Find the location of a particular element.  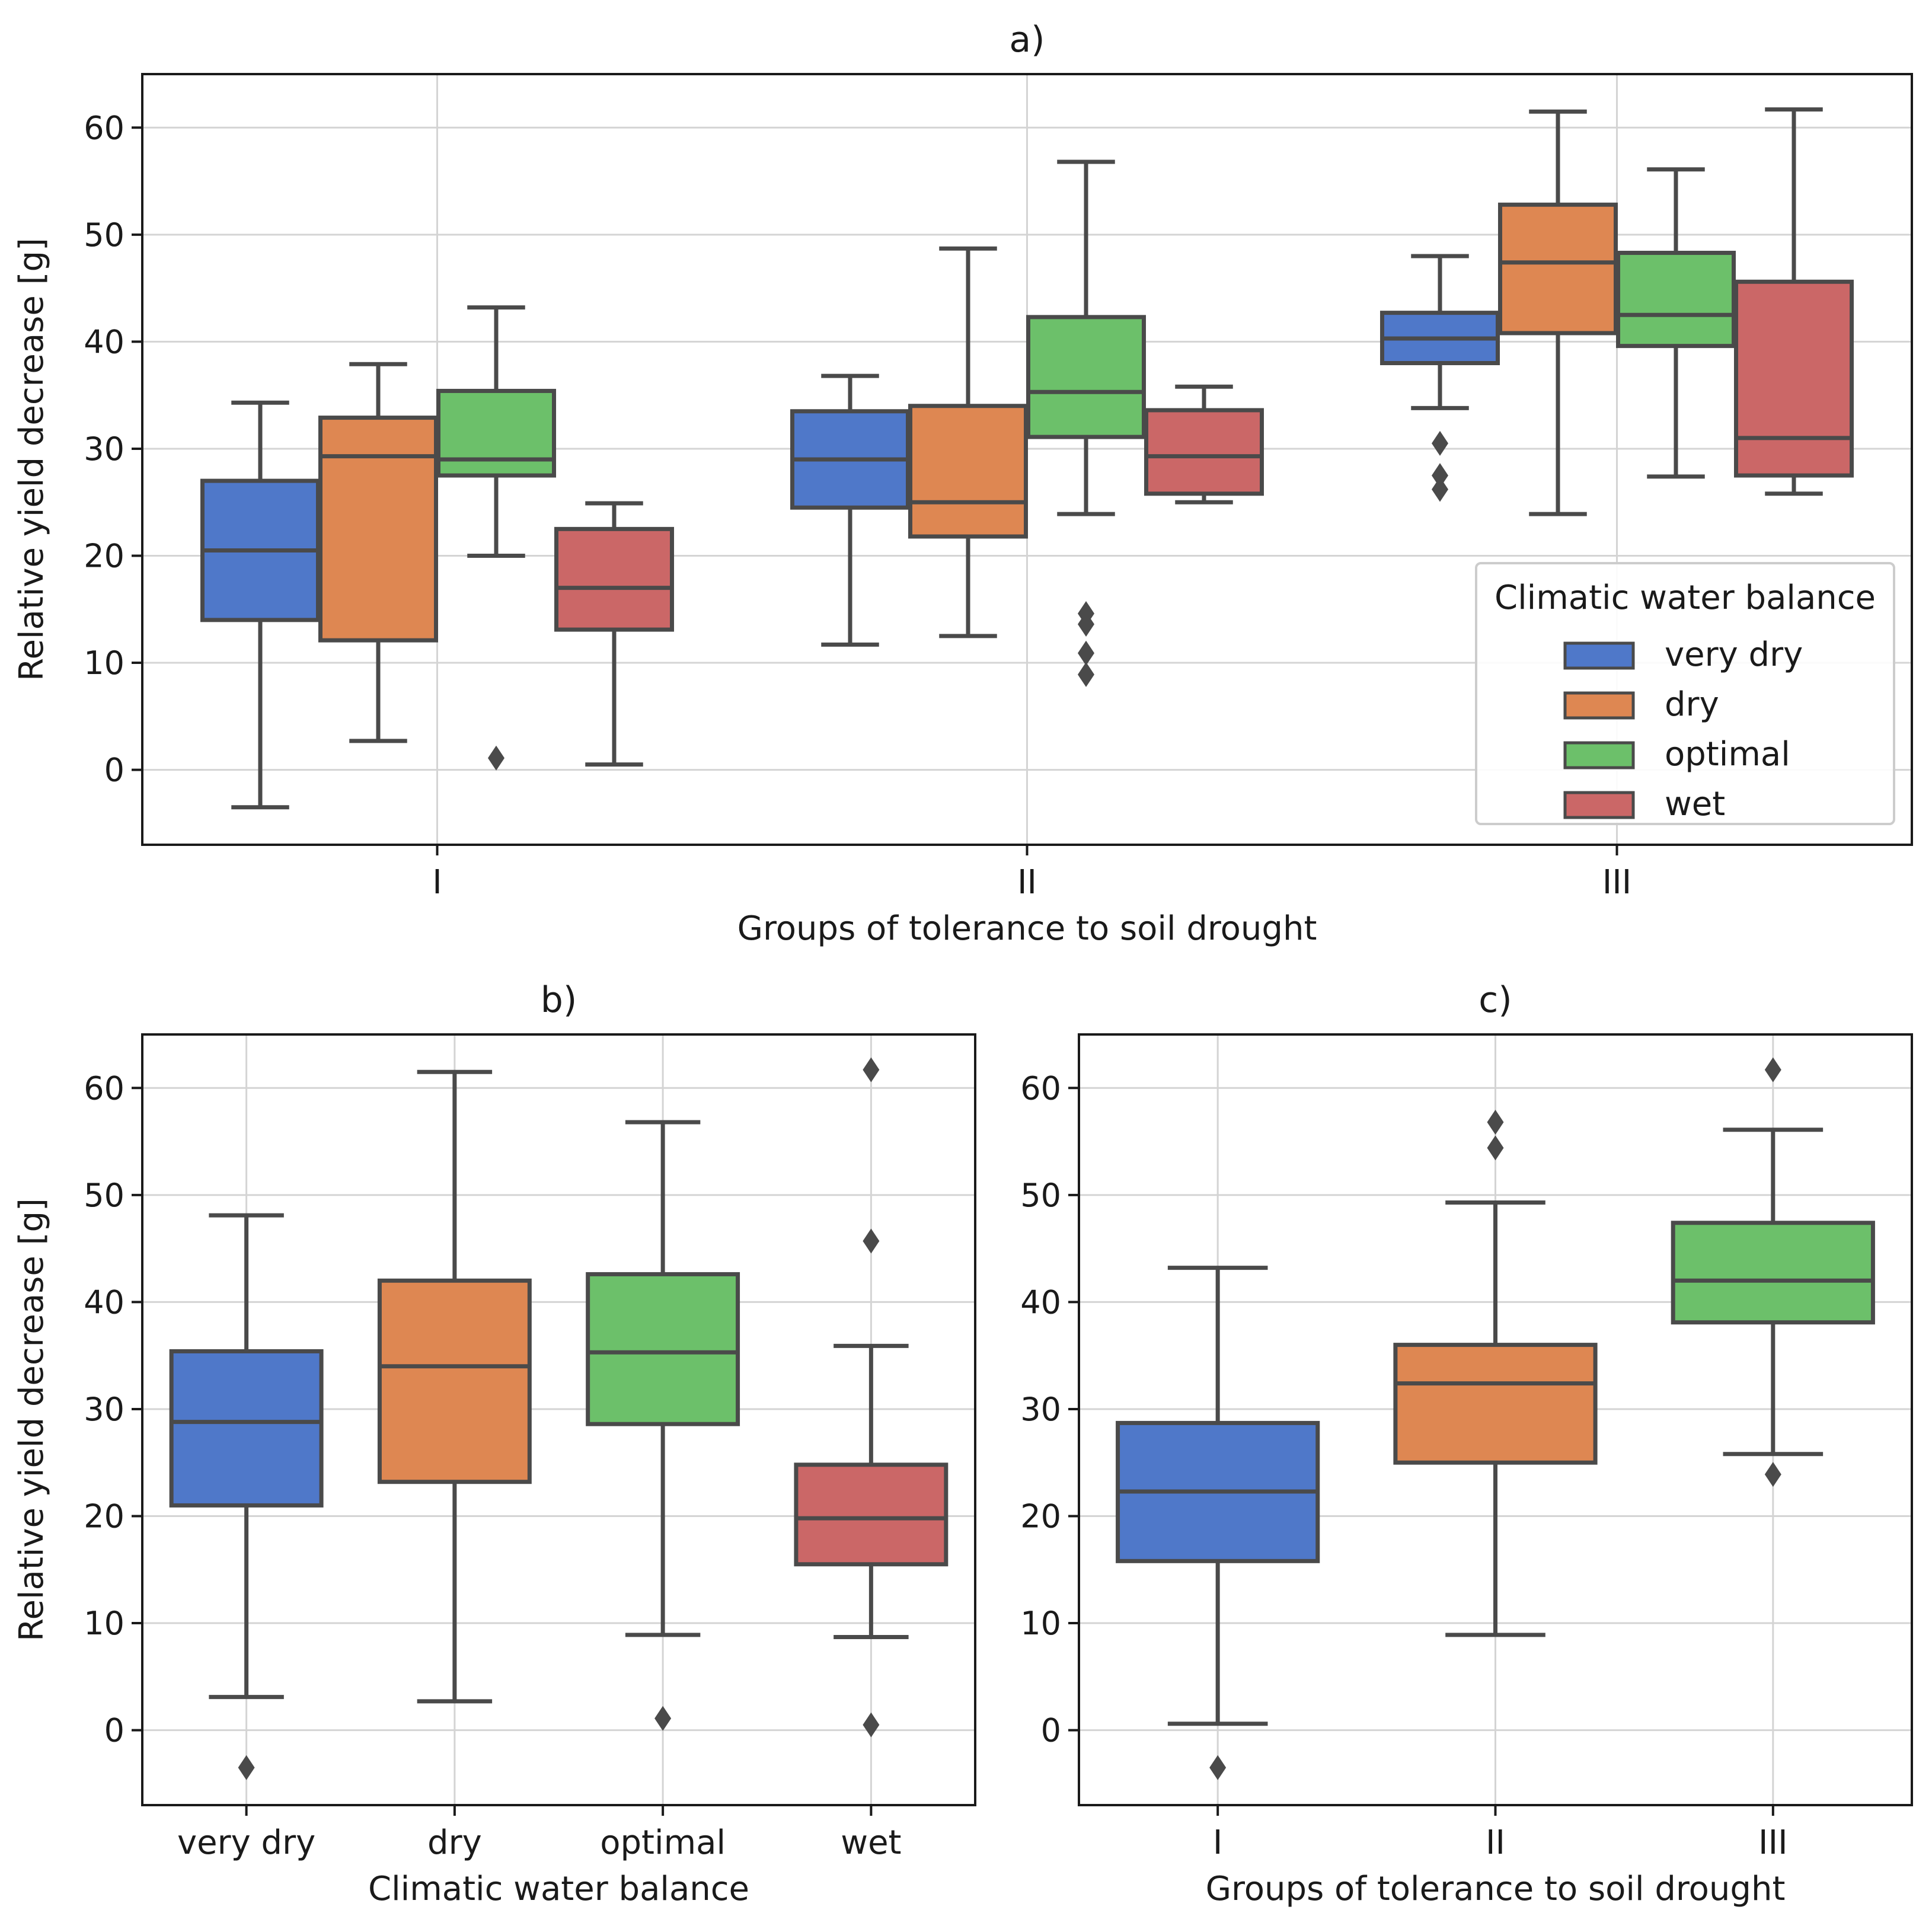

boxplot-I is located at coordinates (1218, 1523).